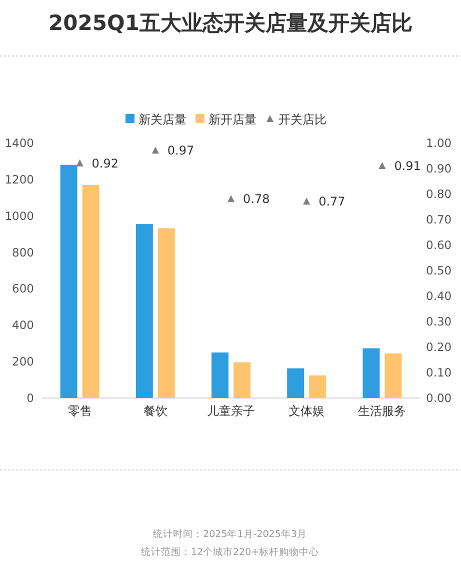  I want to click on data-label: 0.78, so click(256, 199).